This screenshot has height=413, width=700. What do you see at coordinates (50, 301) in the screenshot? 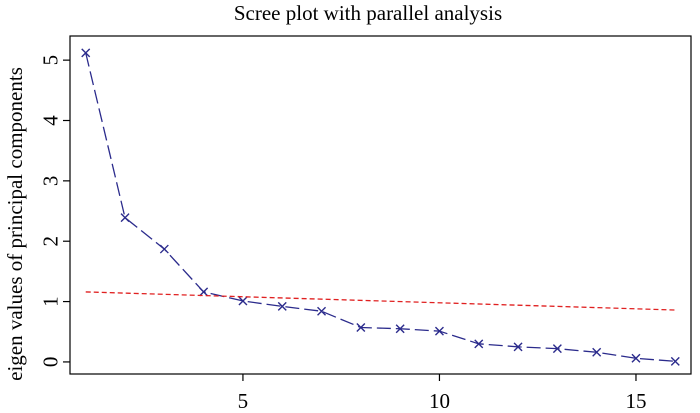
I see `y-tick-label: 1` at bounding box center [50, 301].